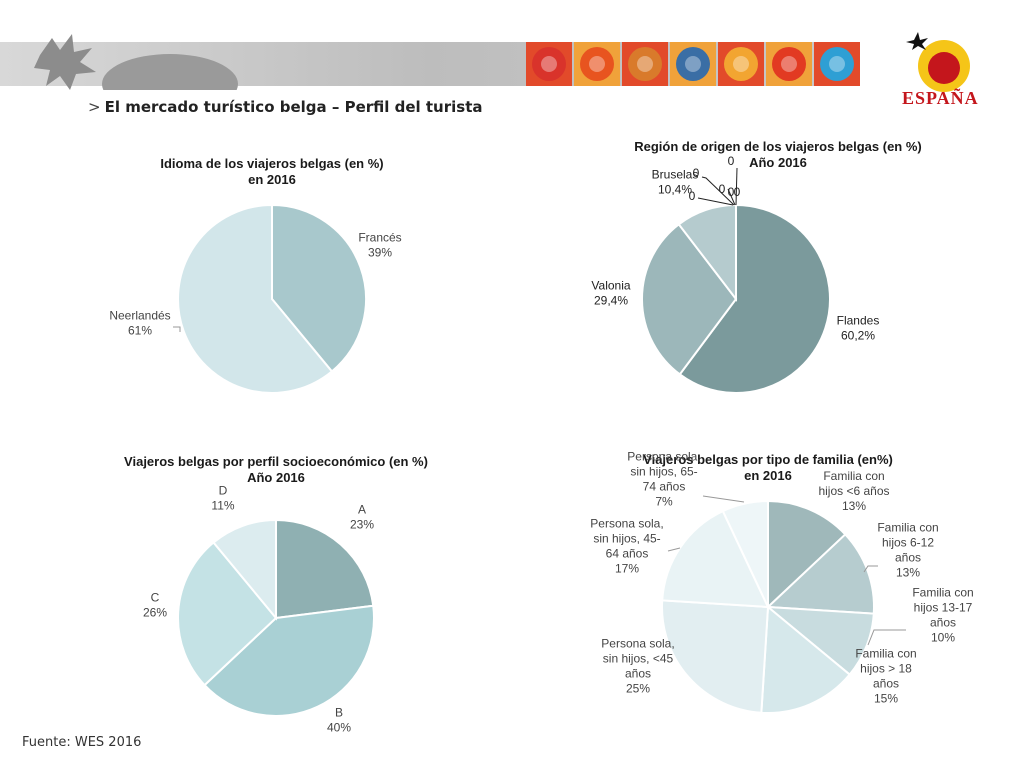  Describe the element at coordinates (155, 598) in the screenshot. I see `slice-label: C` at that location.